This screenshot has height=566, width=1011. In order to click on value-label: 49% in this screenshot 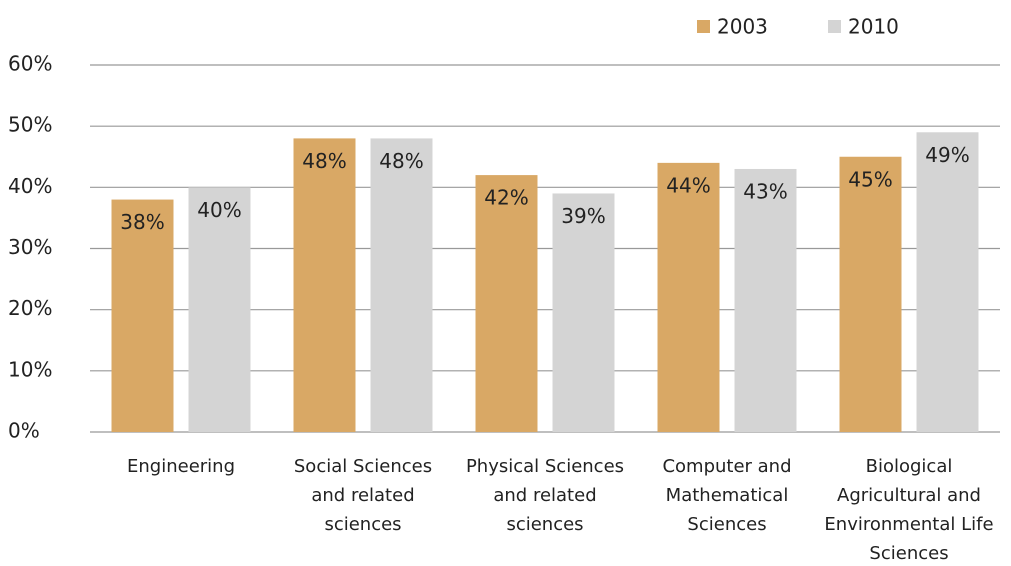, I will do `click(947, 155)`.